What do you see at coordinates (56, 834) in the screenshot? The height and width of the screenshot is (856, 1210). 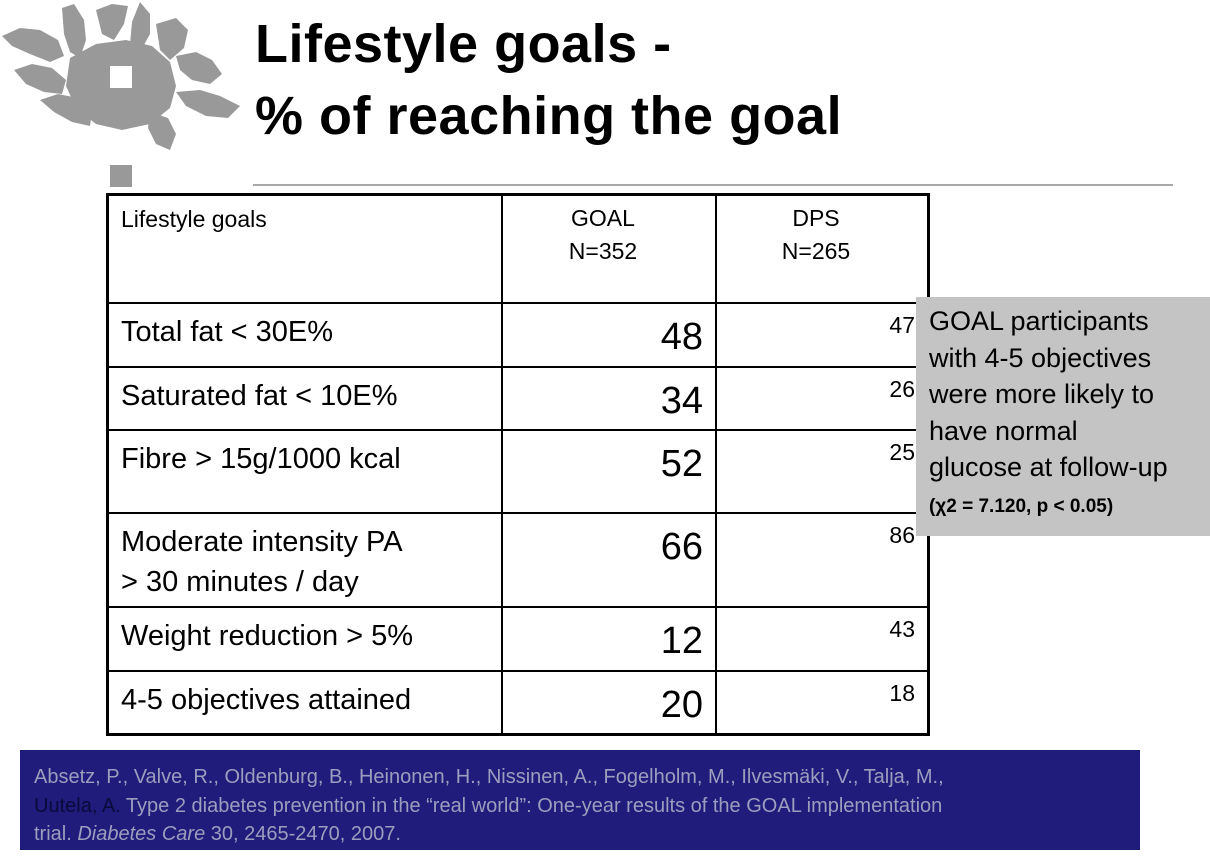 I see `reference-title-end: trial.` at bounding box center [56, 834].